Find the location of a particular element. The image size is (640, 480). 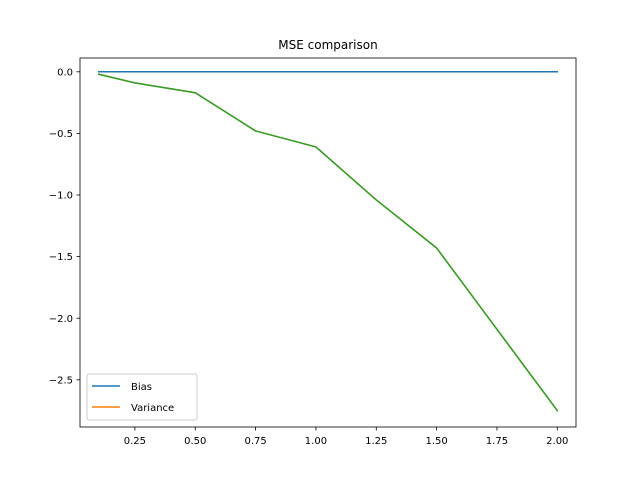

x-tick-label: 0.50 is located at coordinates (195, 441).